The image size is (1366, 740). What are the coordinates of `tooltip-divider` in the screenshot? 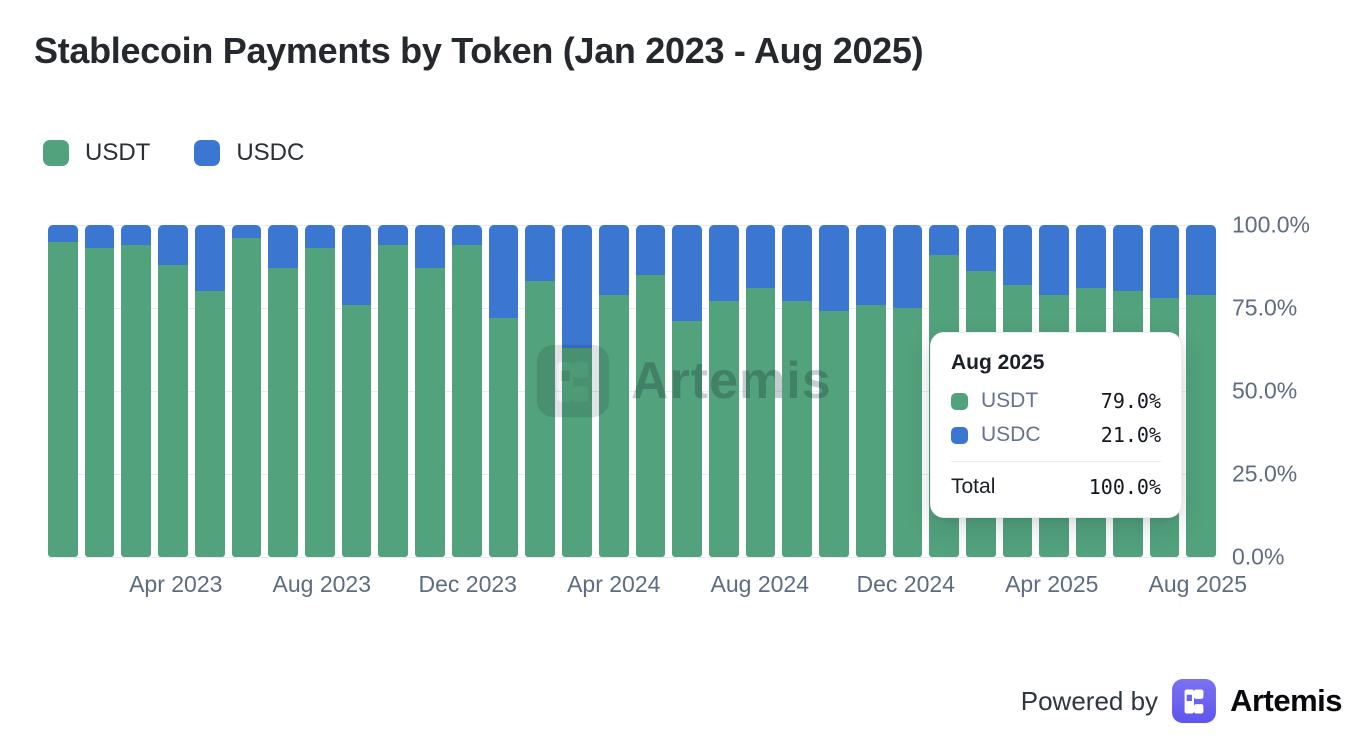 It's located at (1056, 461).